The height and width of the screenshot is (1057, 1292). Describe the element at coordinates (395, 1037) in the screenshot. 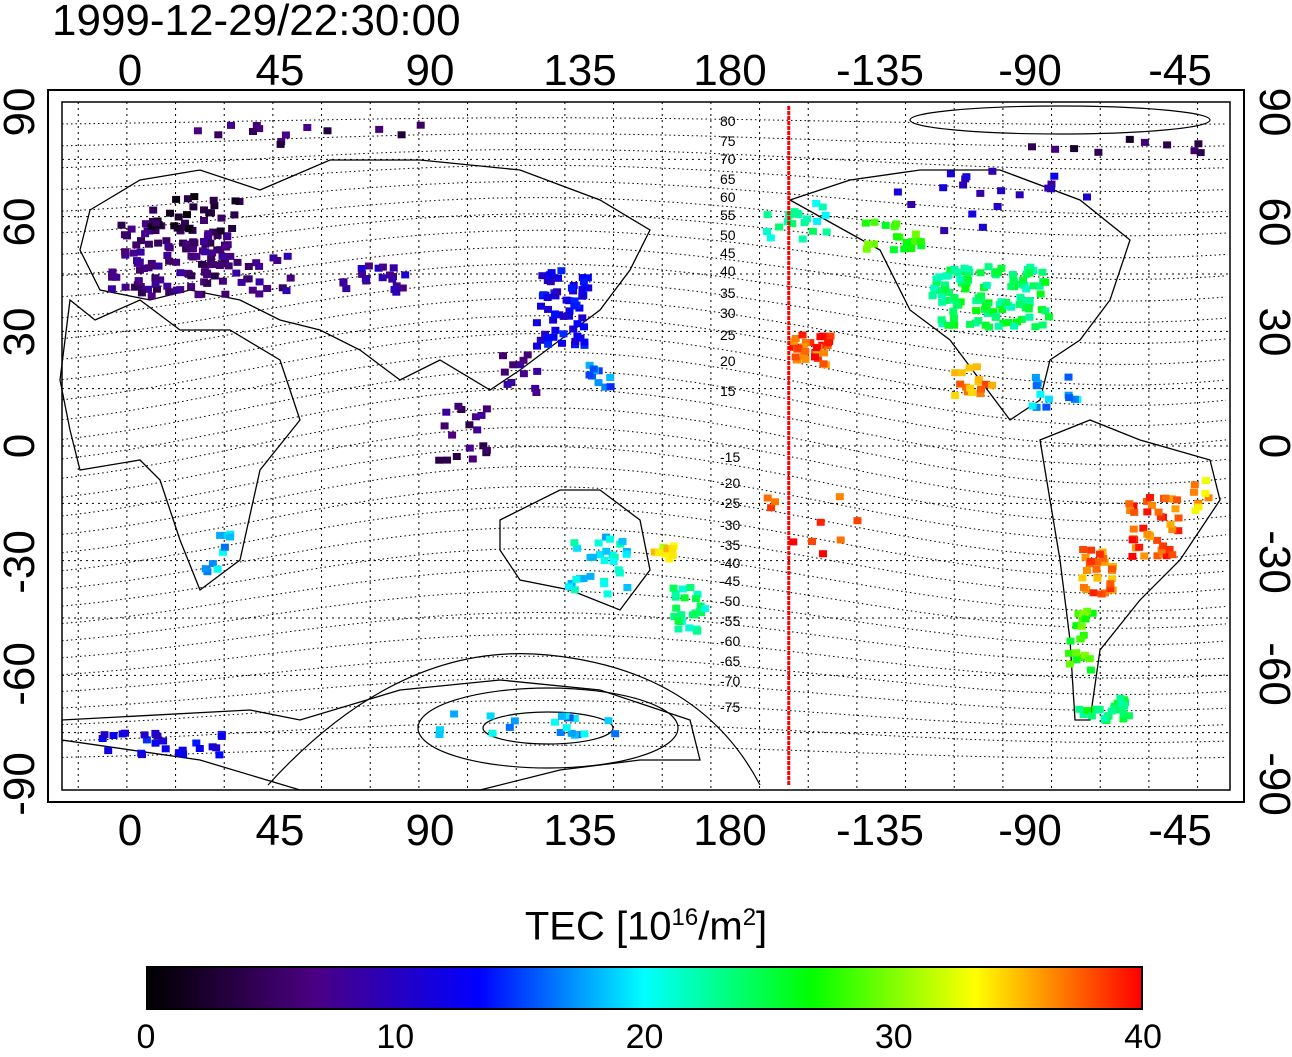

I see `colorbar-tick-label: 10` at that location.